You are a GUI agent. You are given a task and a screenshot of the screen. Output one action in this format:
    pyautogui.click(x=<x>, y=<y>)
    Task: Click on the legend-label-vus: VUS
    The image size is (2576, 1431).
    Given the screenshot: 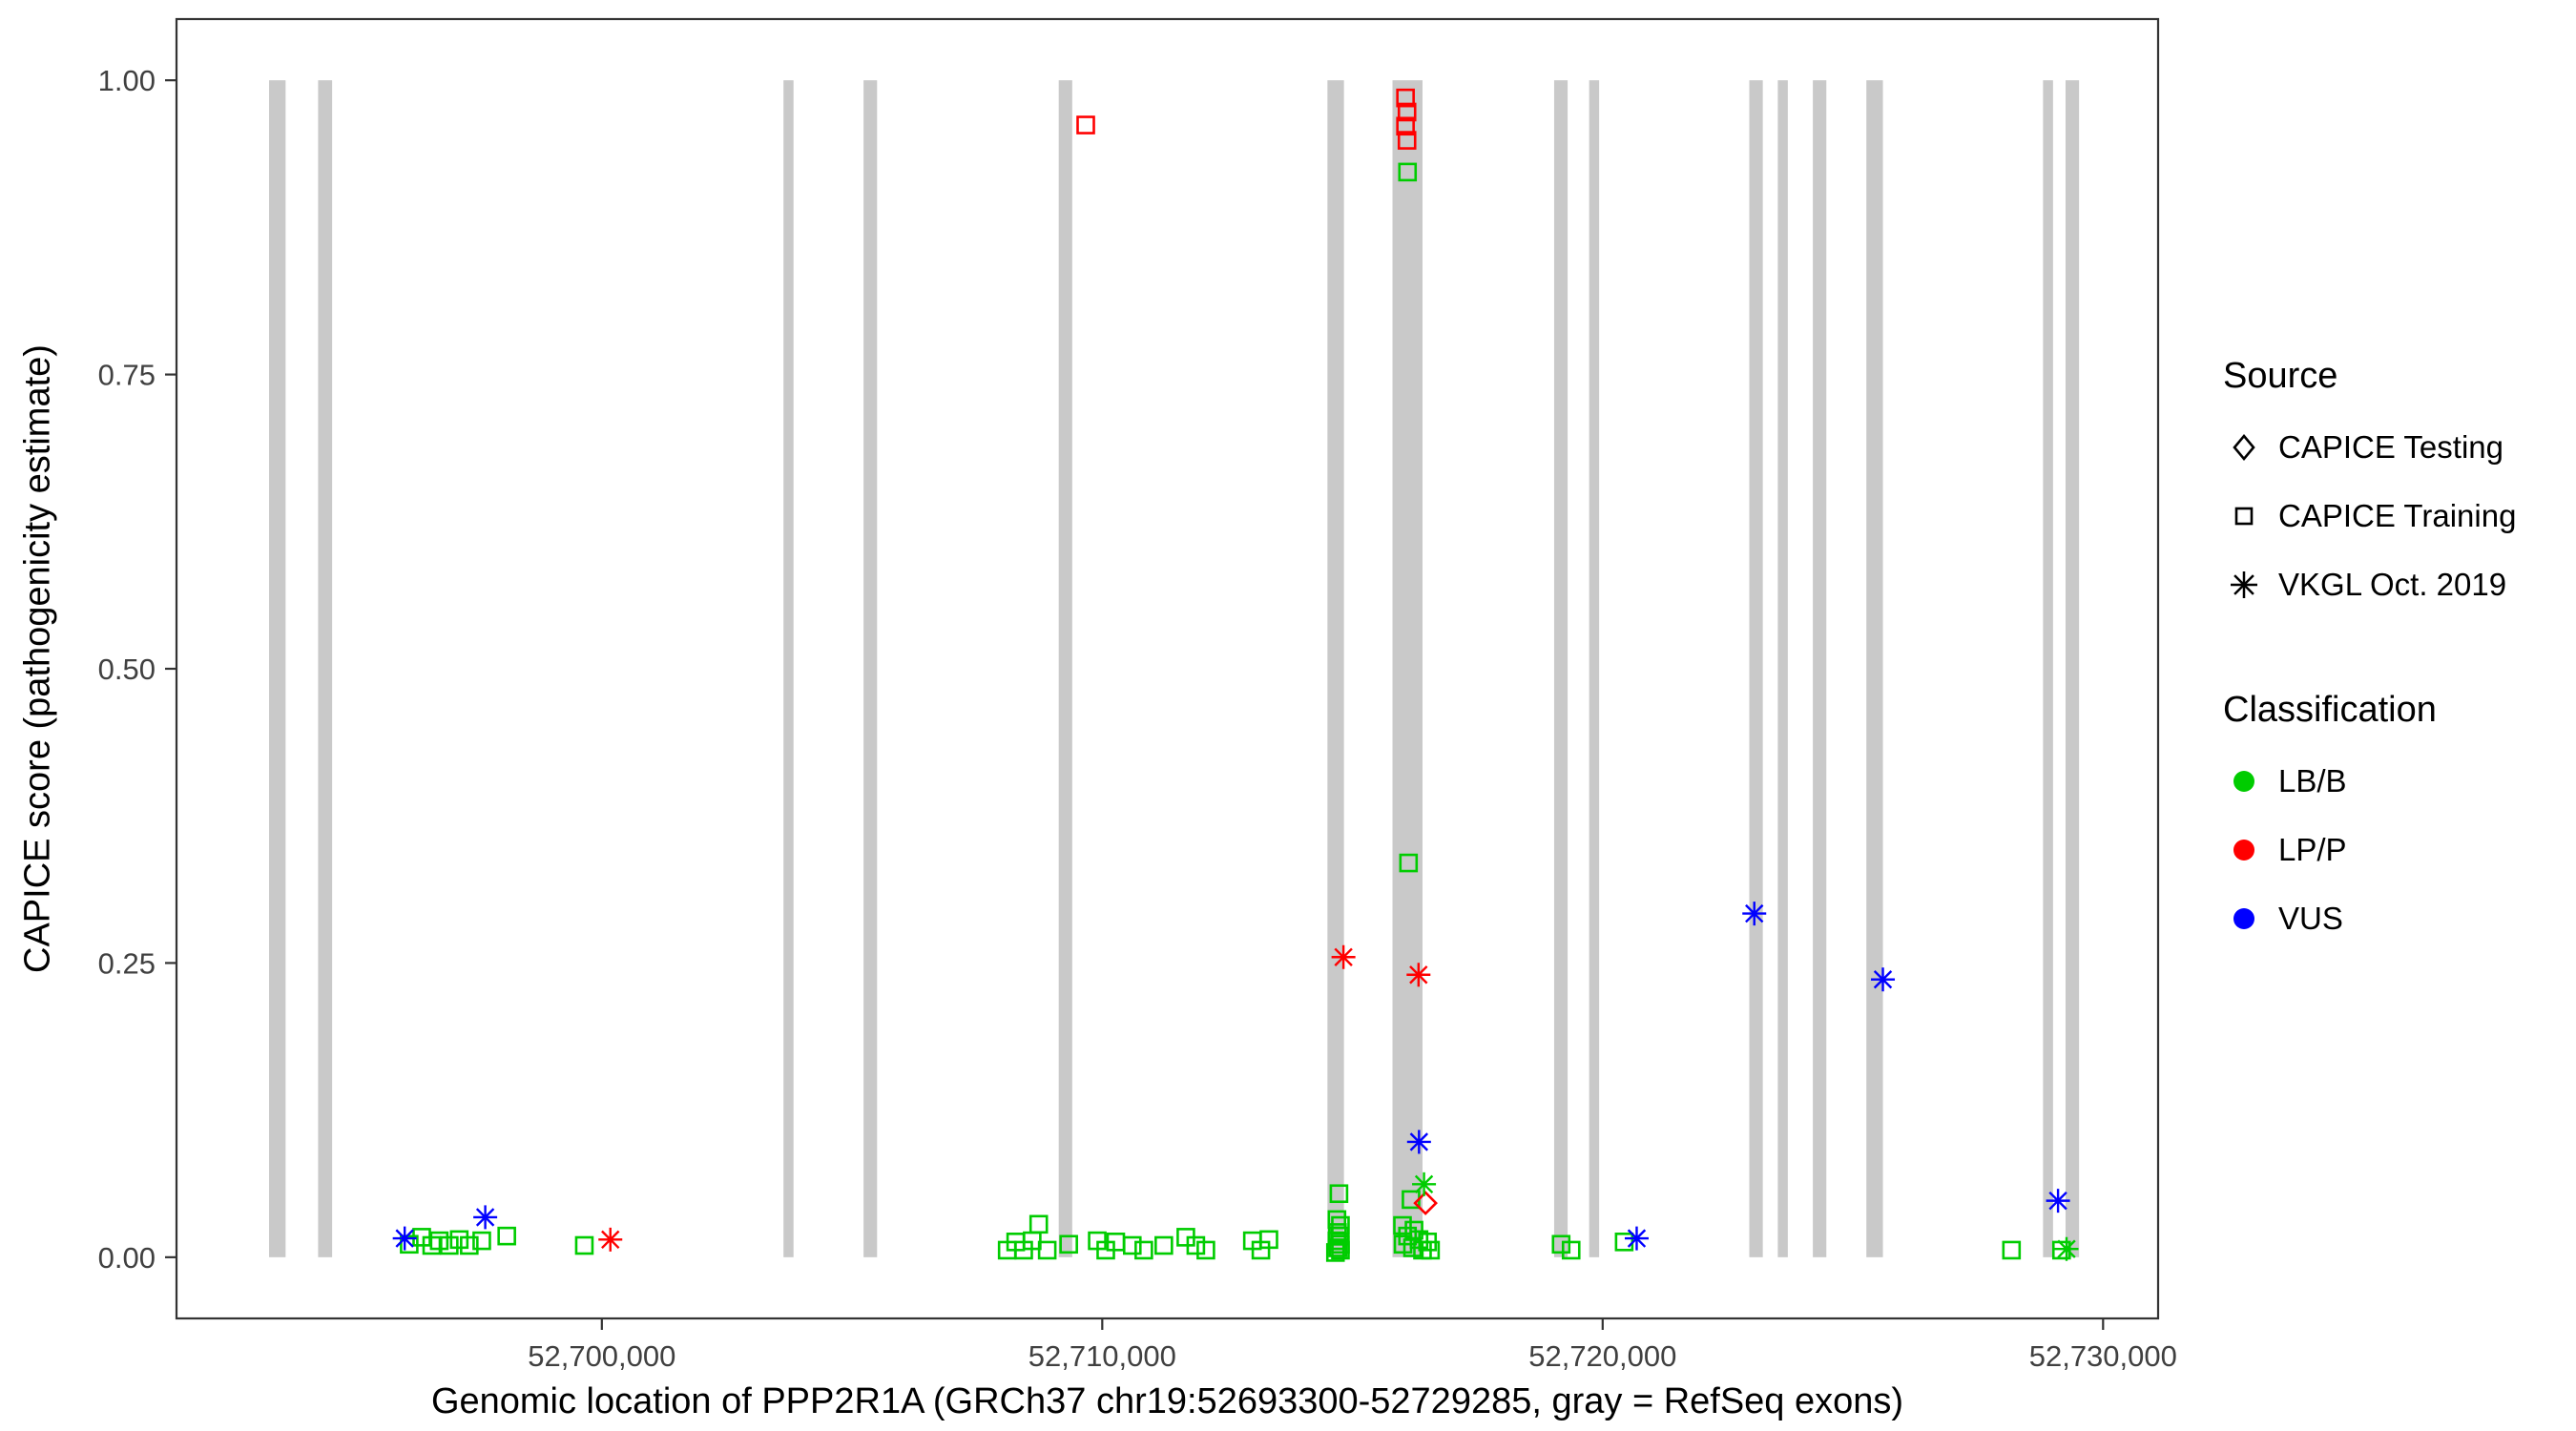 What is the action you would take?
    pyautogui.click(x=2310, y=918)
    